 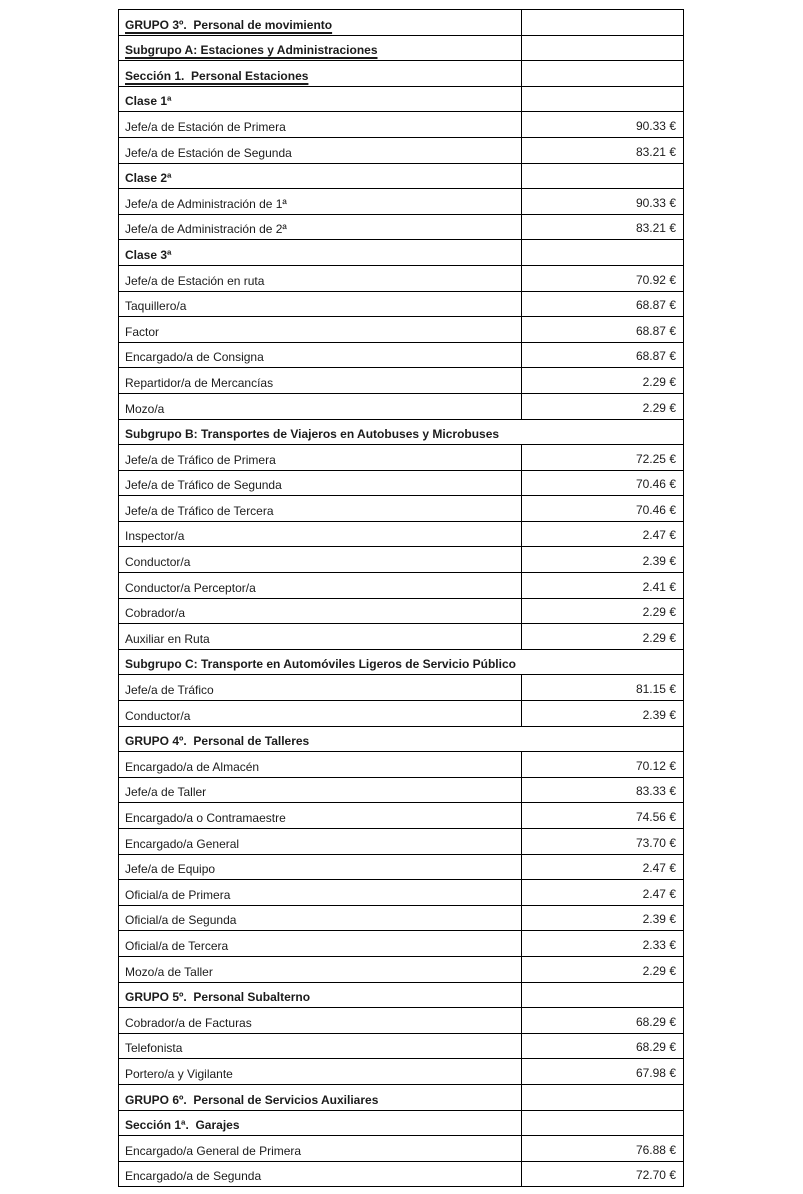 What do you see at coordinates (401, 1149) in the screenshot?
I see `table-row-45: Encargado/a General de Primera 76.88 €` at bounding box center [401, 1149].